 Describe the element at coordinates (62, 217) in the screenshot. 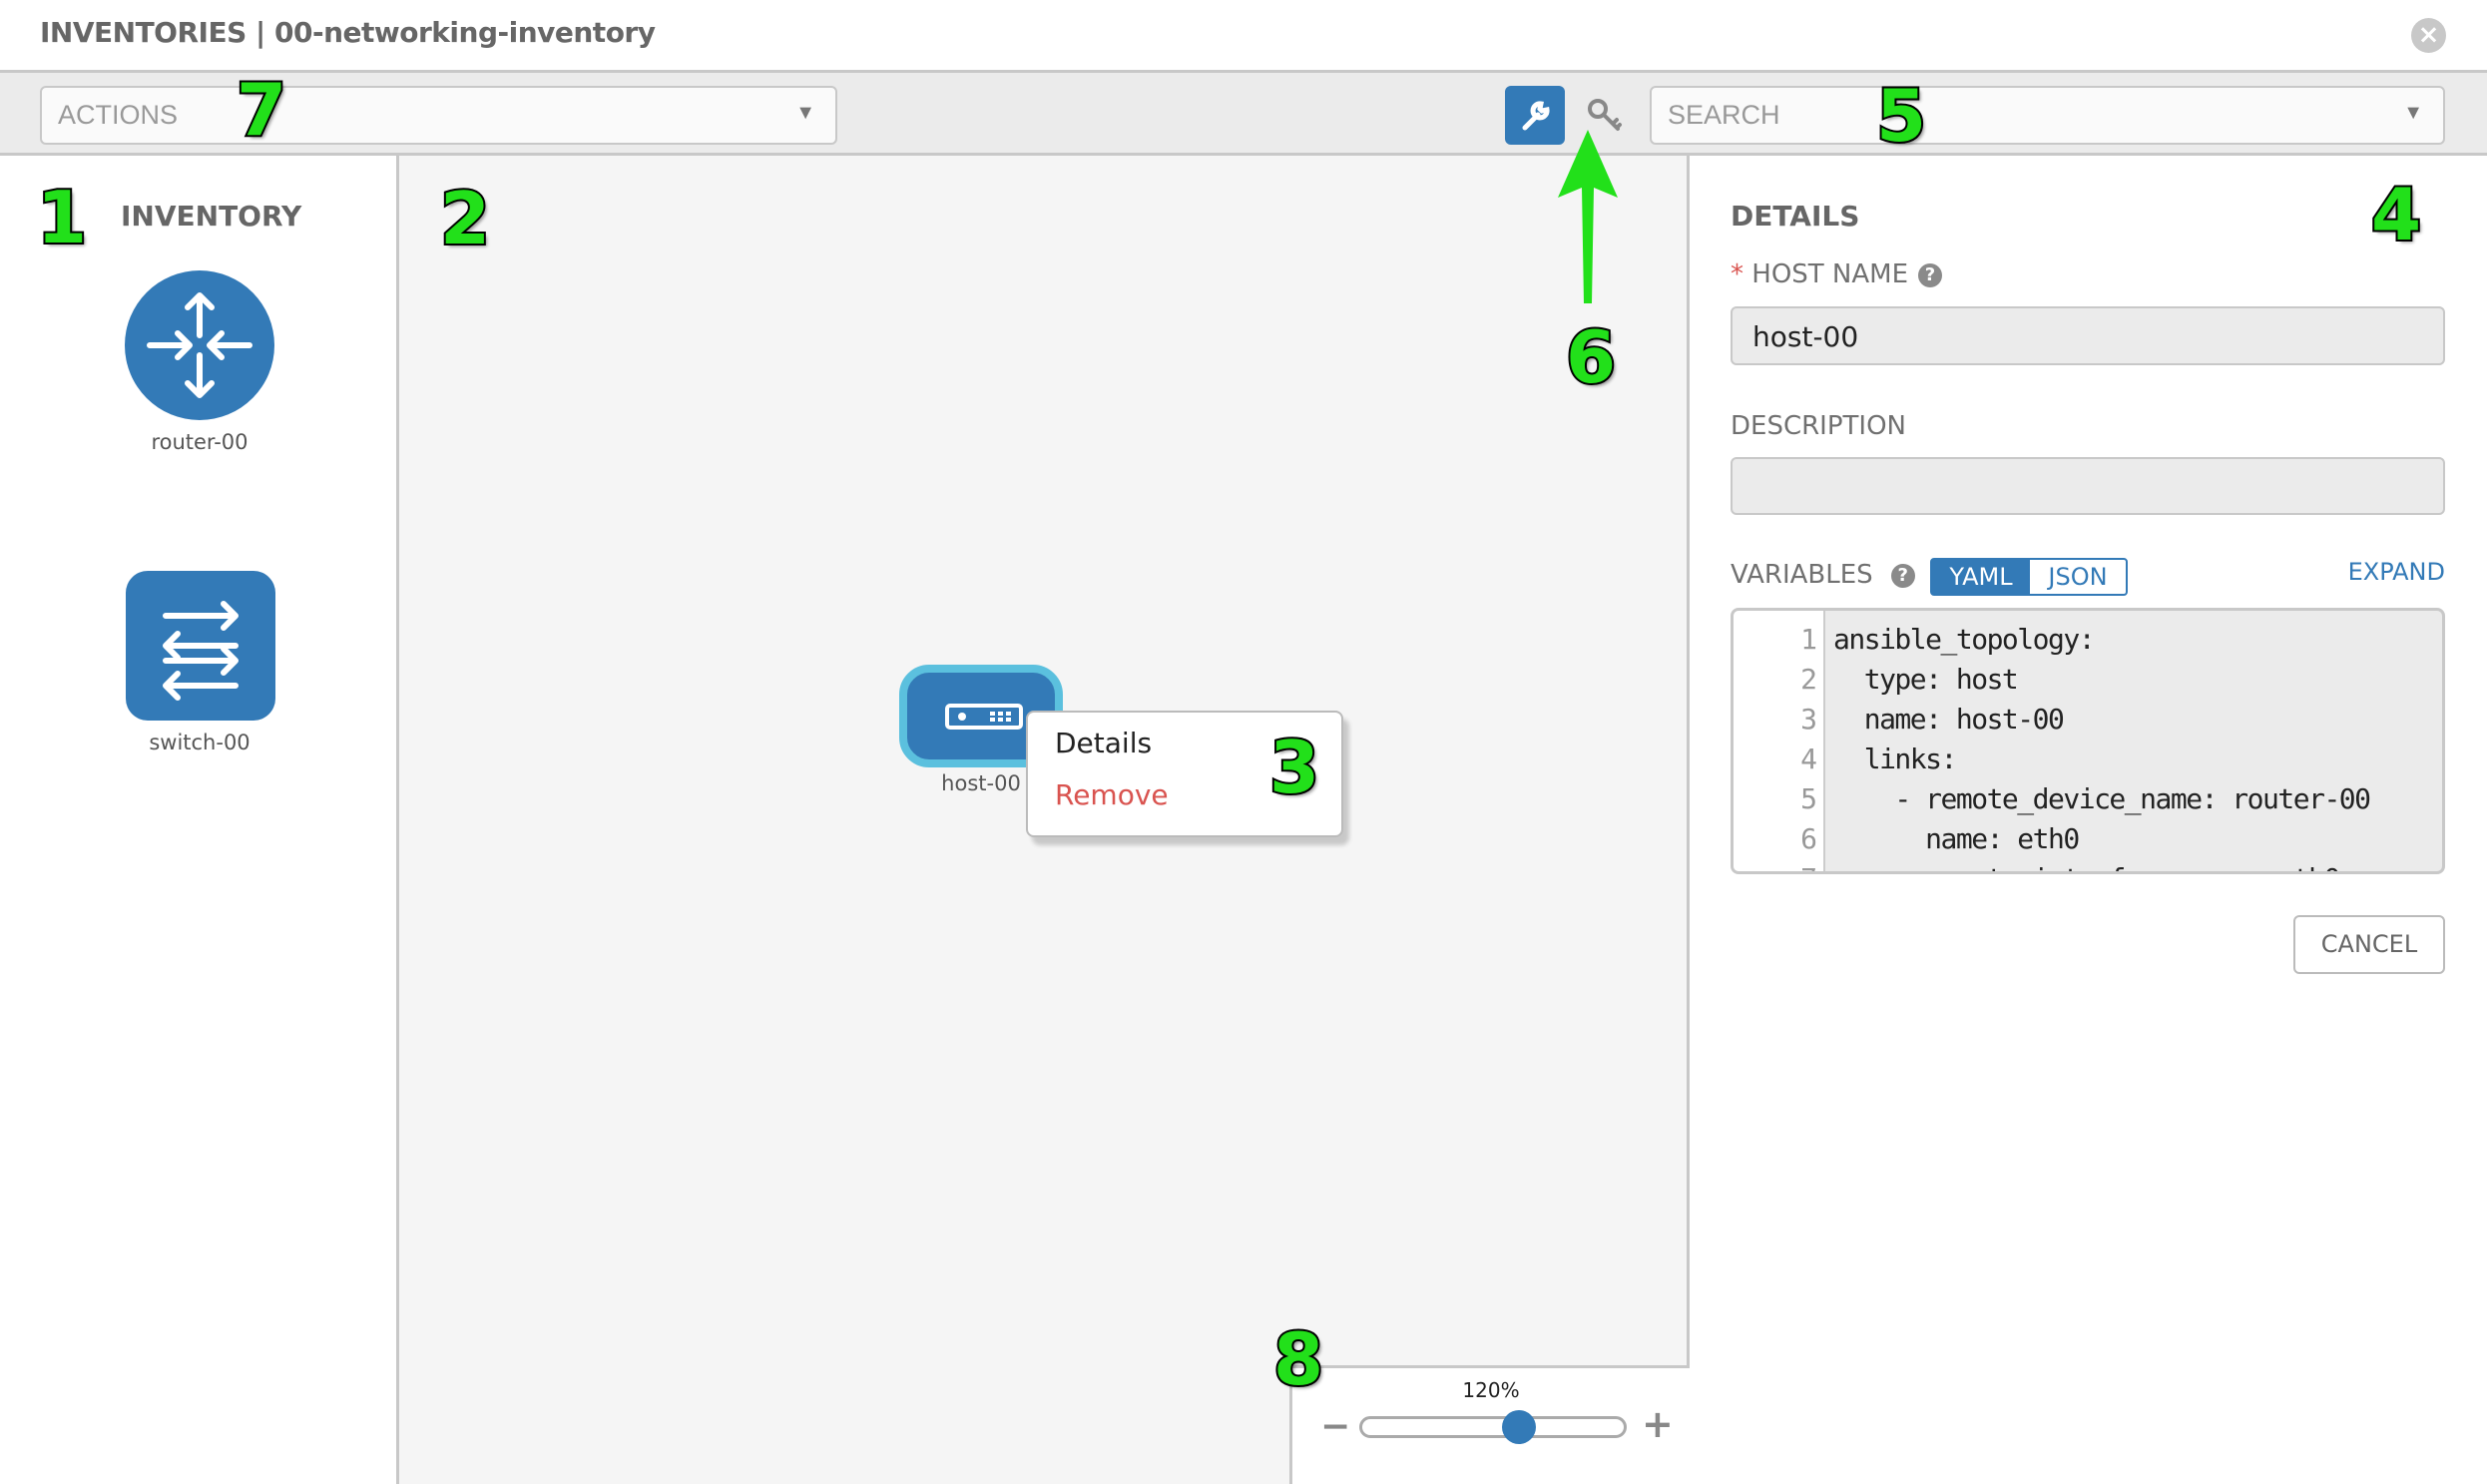

I see `annotation-1: 1` at that location.